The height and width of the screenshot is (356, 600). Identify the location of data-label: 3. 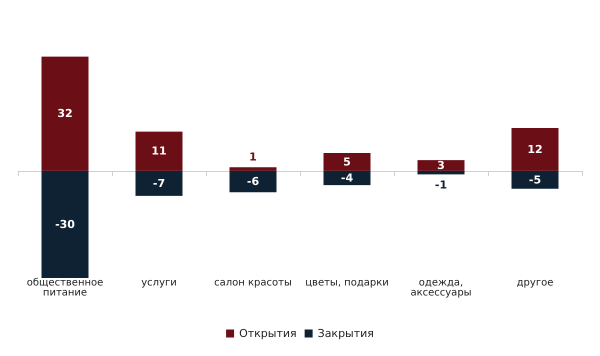
(441, 165).